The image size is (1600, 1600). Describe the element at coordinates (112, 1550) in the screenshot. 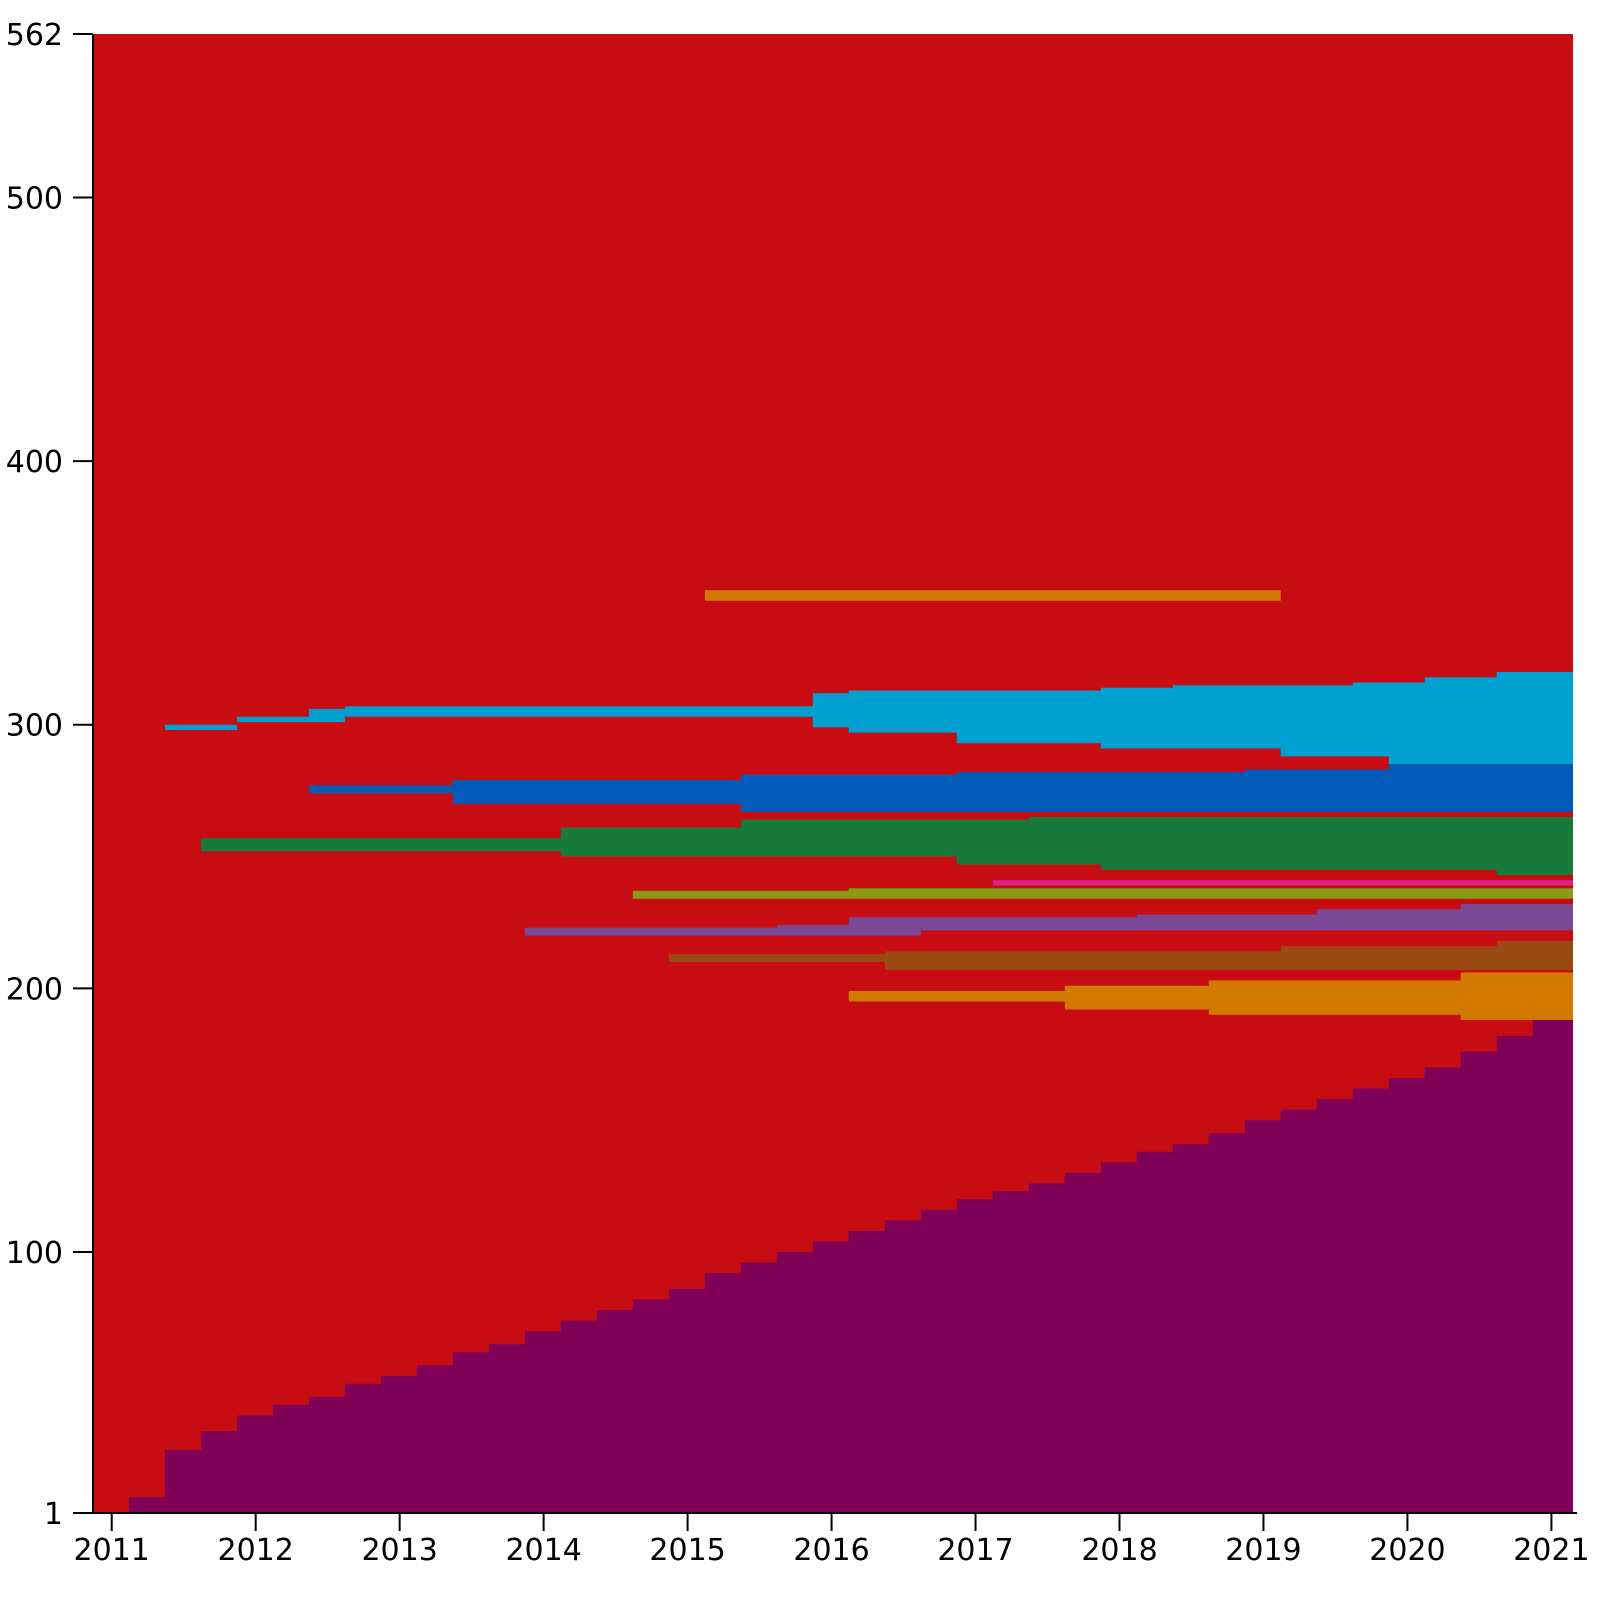

I see `x-tick-label-0: 2011` at that location.